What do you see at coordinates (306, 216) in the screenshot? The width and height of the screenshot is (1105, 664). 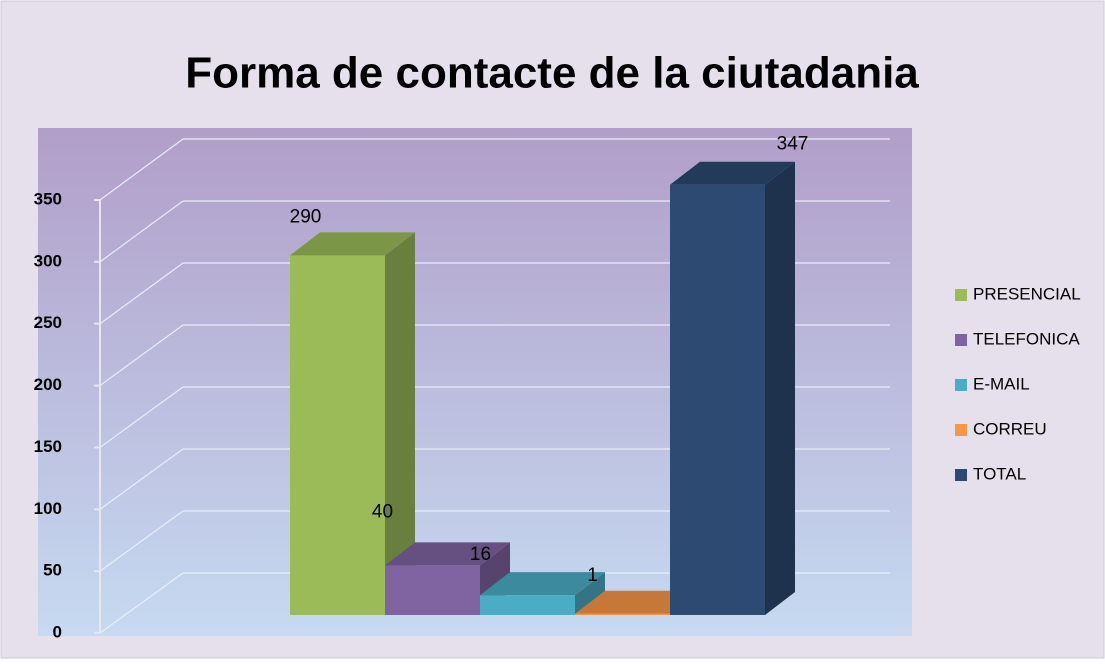 I see `data-label: 290` at bounding box center [306, 216].